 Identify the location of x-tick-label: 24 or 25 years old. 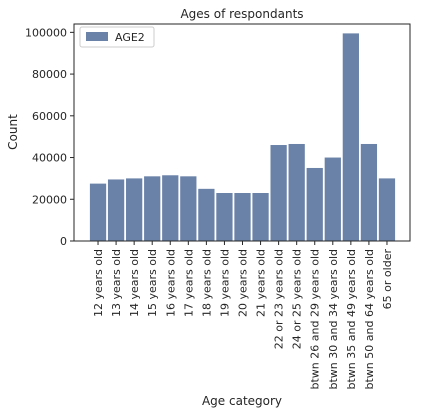
(297, 299).